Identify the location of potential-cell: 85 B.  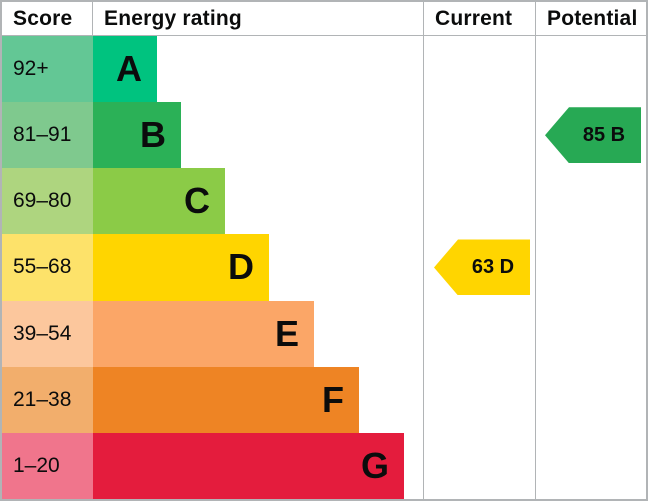
(590, 135).